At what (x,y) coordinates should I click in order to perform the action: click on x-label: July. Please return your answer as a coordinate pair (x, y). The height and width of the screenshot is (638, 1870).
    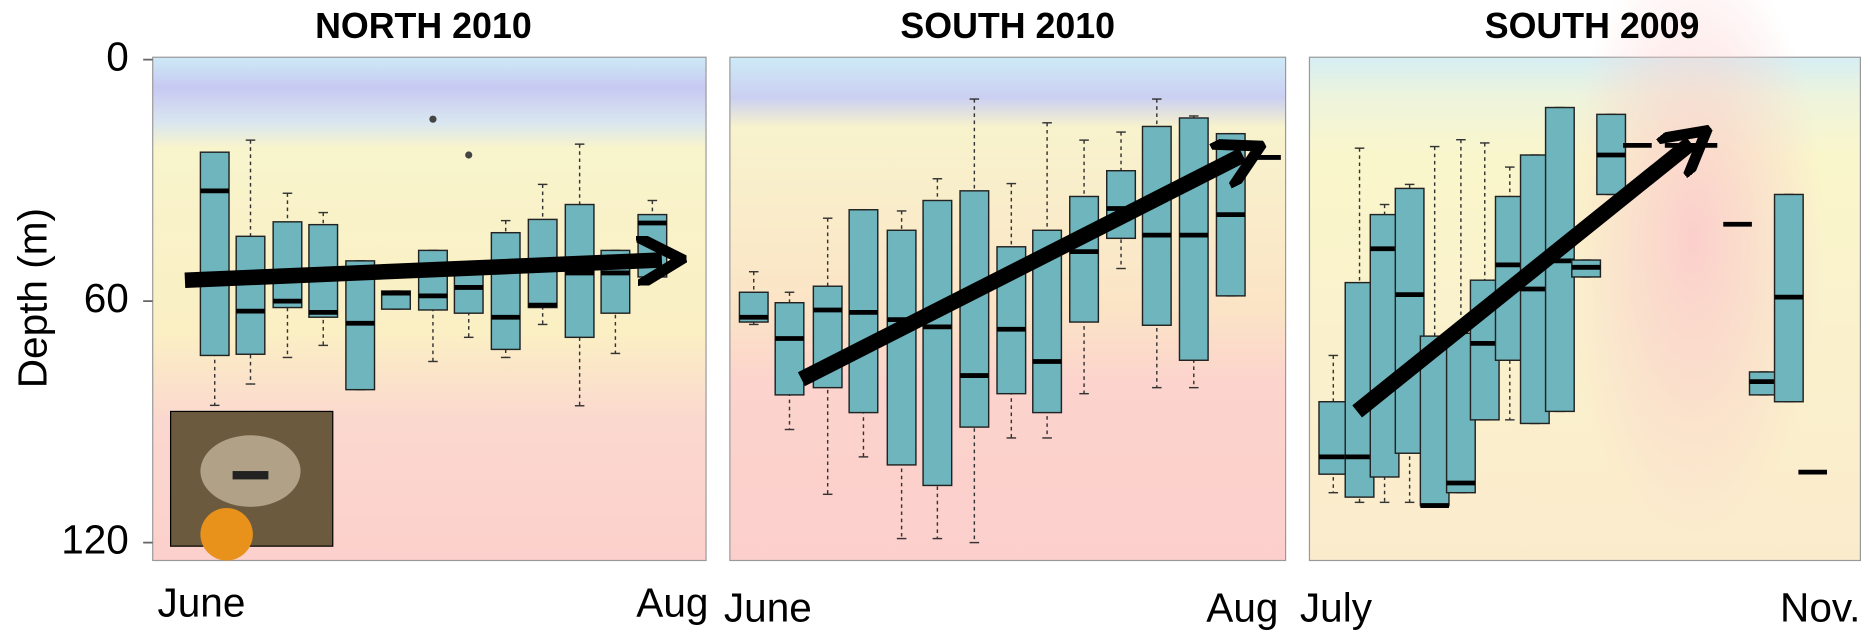
    Looking at the image, I should click on (1336, 607).